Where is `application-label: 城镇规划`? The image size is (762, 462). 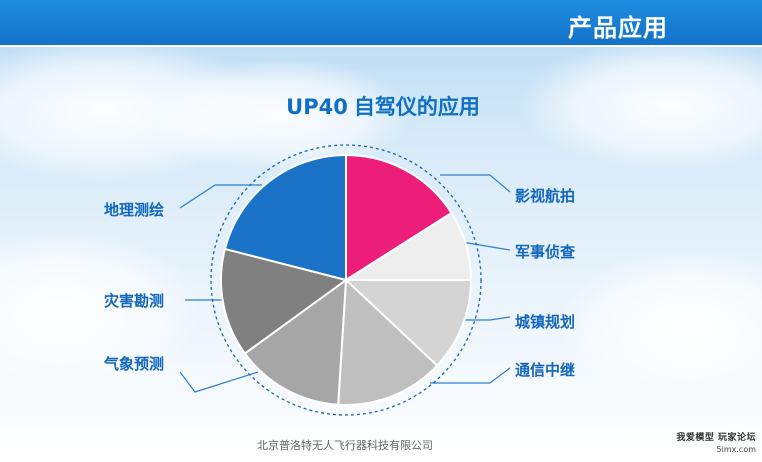 application-label: 城镇规划 is located at coordinates (545, 322).